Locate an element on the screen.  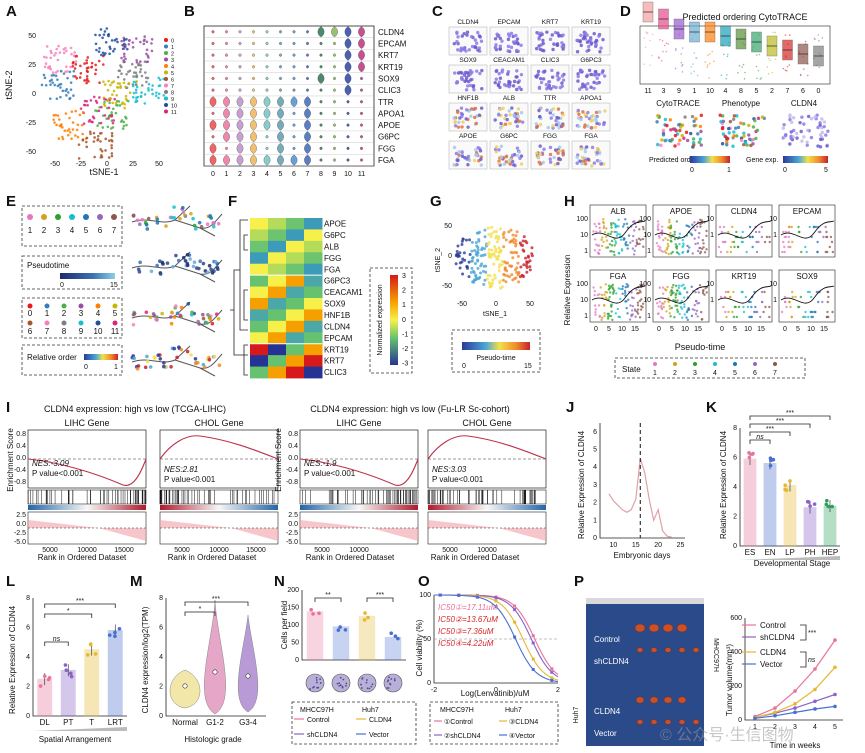
e-pseudotime-label: Pseudotime is located at coordinates (48, 265).